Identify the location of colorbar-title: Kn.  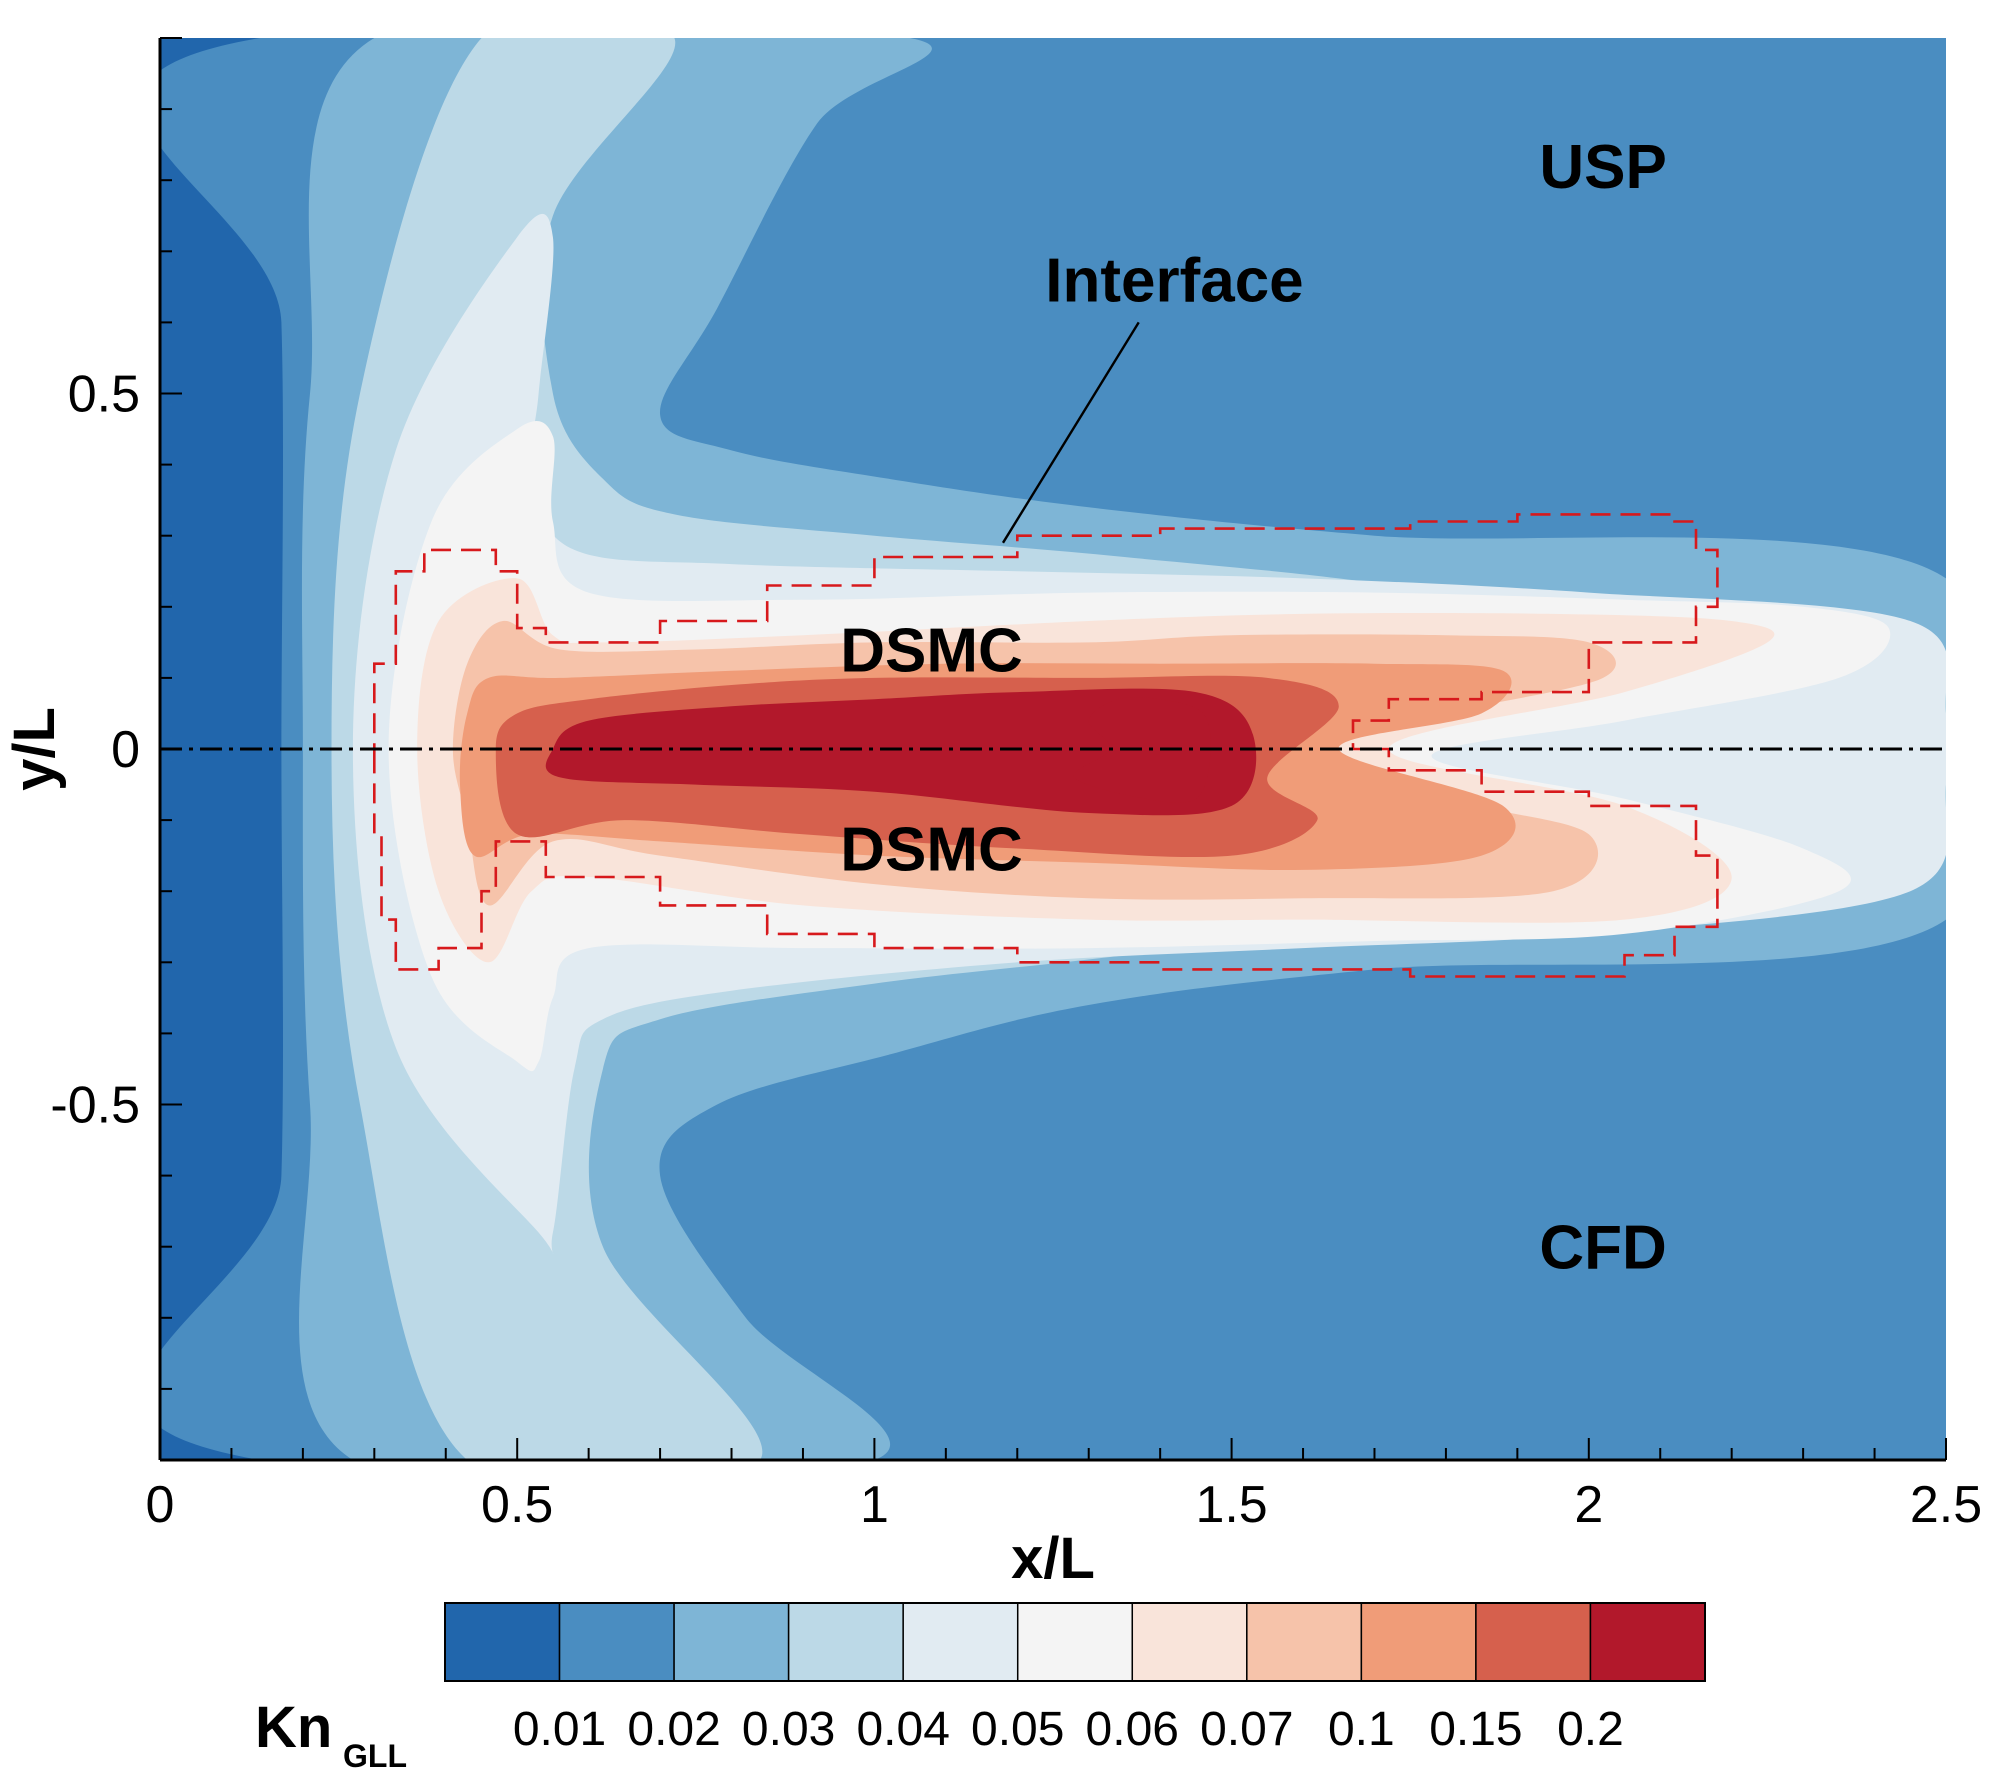
(293, 1727).